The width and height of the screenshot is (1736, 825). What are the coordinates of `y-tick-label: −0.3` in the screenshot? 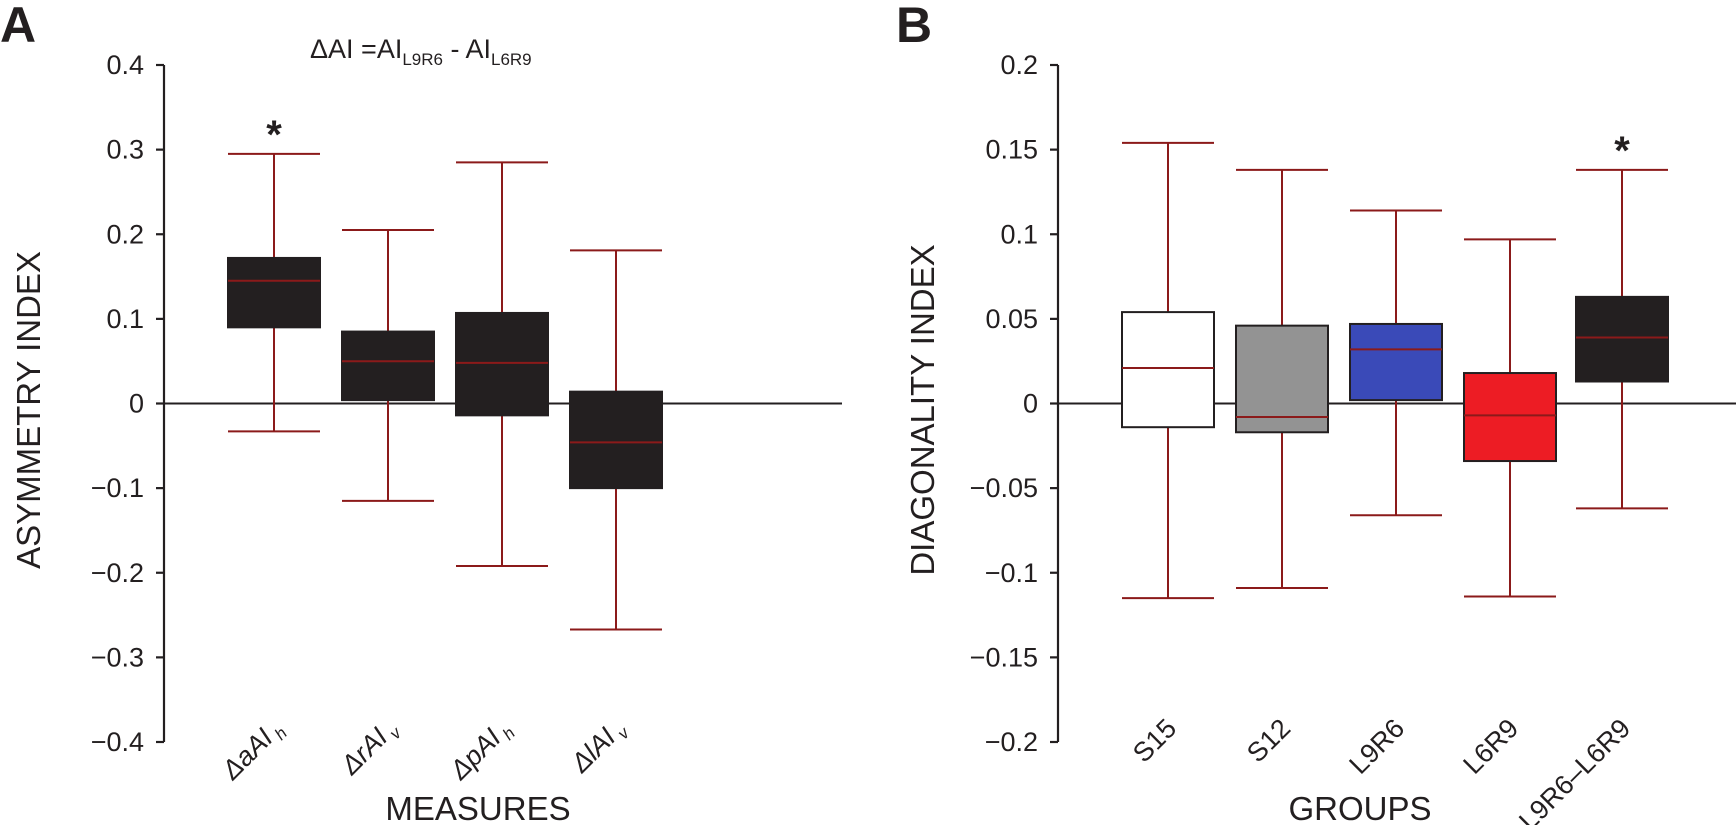 It's located at (117, 657).